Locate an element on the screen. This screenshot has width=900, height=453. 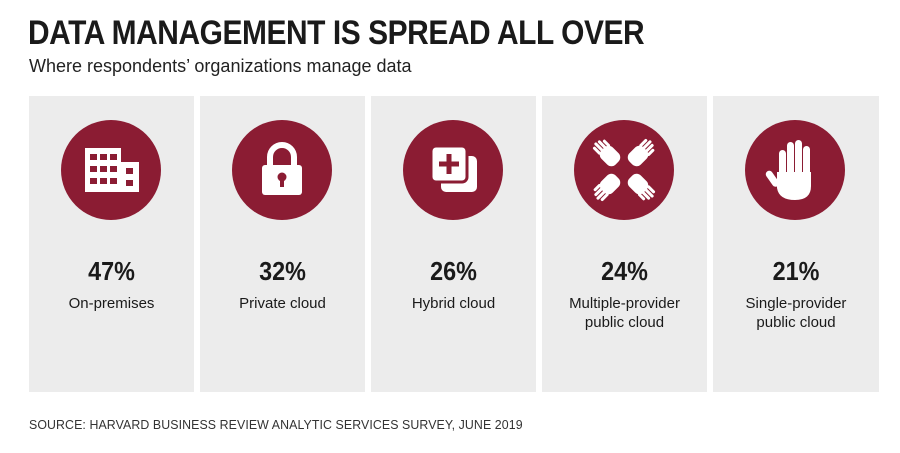
category-label: On-premises is located at coordinates (111, 303).